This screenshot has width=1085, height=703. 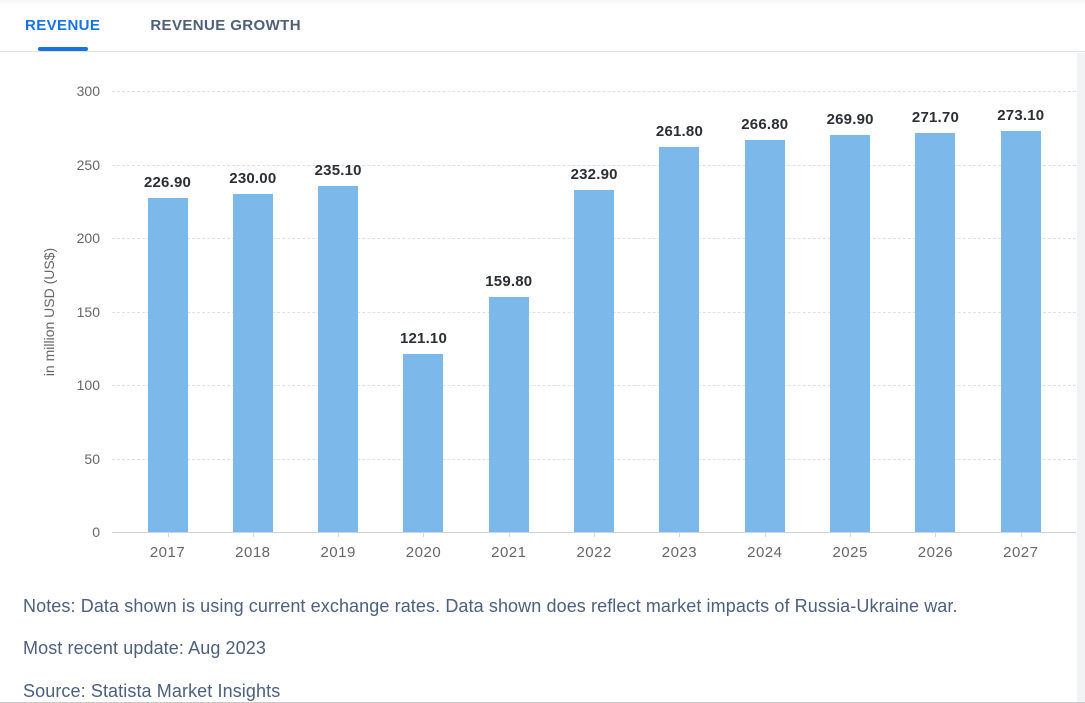 What do you see at coordinates (167, 365) in the screenshot?
I see `bar-2017` at bounding box center [167, 365].